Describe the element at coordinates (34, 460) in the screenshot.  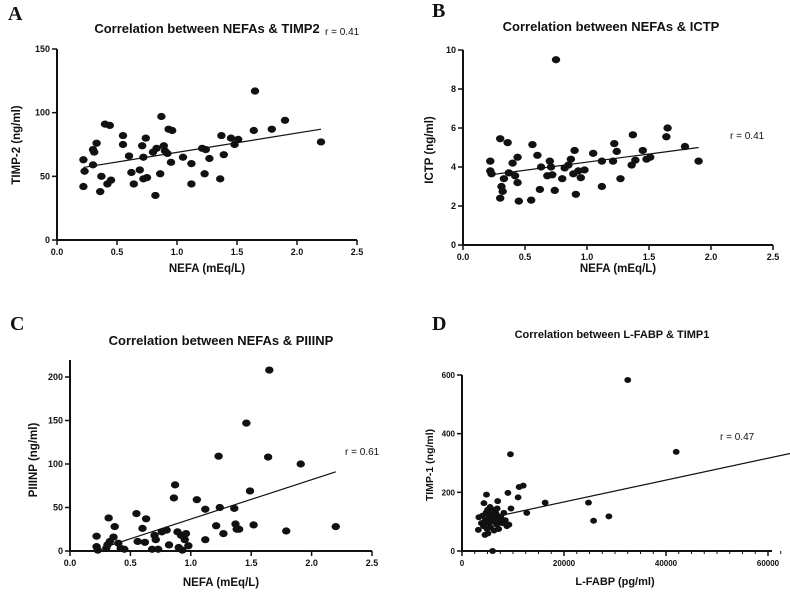
I see `y-axis-label: PIIINP (ng/ml)` at that location.